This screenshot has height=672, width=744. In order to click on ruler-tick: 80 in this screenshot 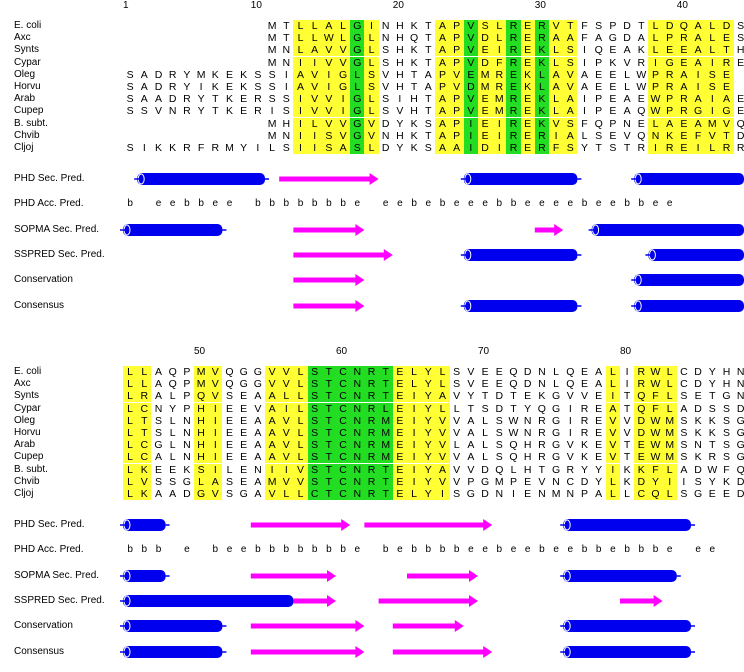, I will do `click(626, 351)`.